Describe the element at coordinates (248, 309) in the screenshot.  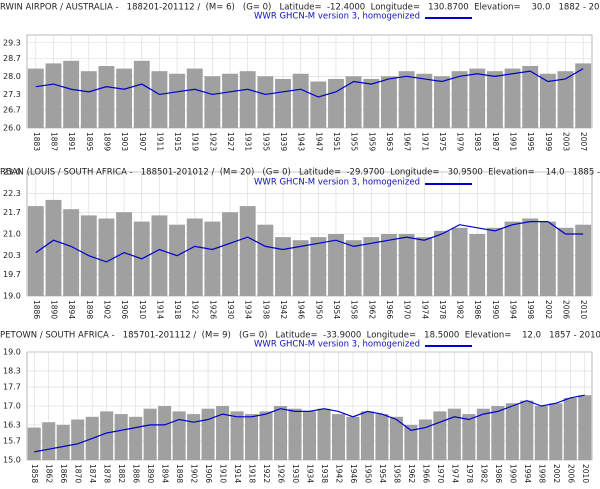
I see `x-tick-label: 1934` at that location.